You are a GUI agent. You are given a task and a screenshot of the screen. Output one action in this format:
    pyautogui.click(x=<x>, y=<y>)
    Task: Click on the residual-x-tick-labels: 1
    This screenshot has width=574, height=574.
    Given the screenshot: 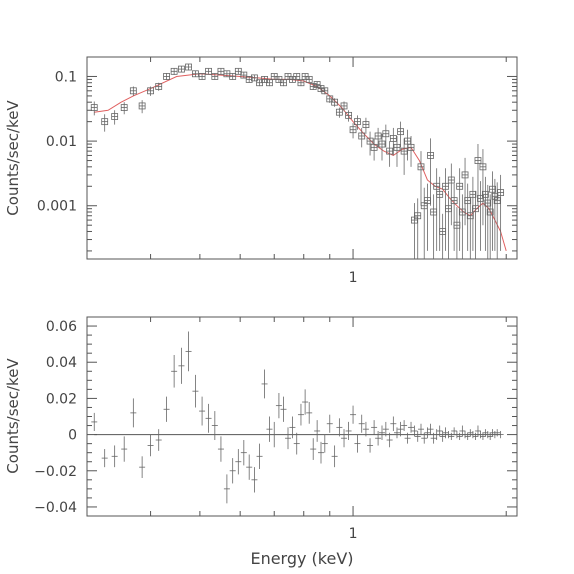 What is the action you would take?
    pyautogui.click(x=353, y=534)
    